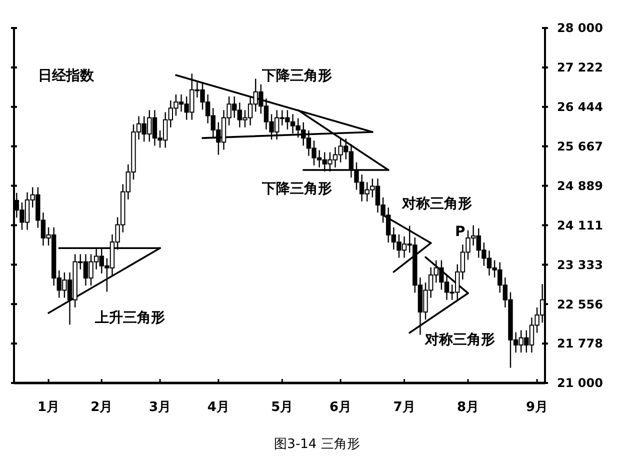 Image resolution: width=634 pixels, height=462 pixels. What do you see at coordinates (580, 185) in the screenshot?
I see `y-tick-label: 24 889` at bounding box center [580, 185].